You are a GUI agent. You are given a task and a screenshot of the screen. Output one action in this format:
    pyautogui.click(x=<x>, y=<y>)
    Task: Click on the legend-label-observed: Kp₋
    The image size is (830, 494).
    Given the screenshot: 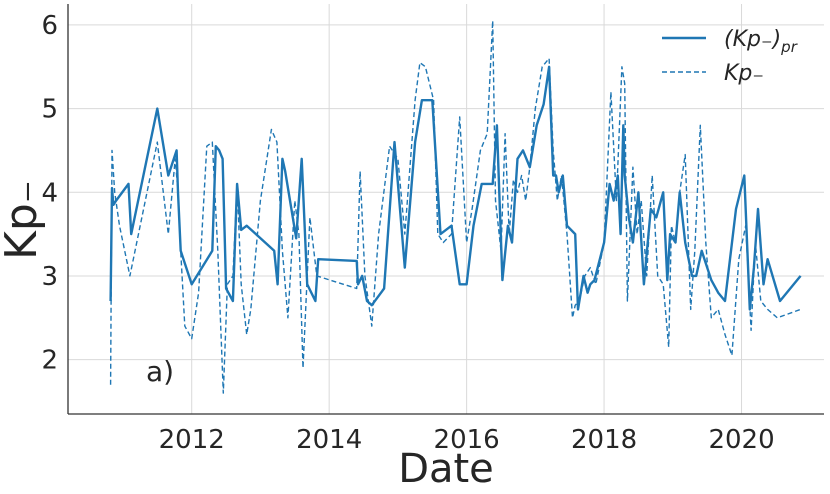 What is the action you would take?
    pyautogui.click(x=744, y=73)
    